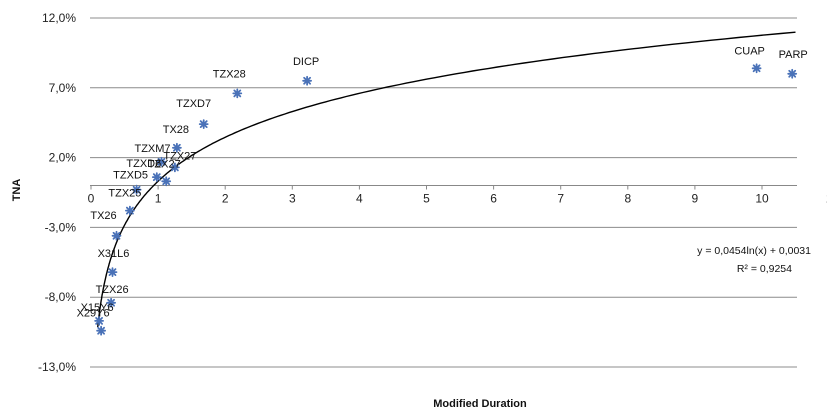  Describe the element at coordinates (93, 314) in the screenshot. I see `point-label: X29Y6` at that location.